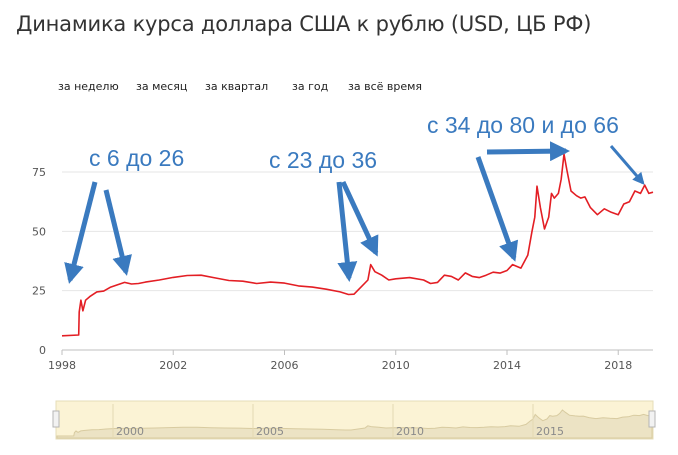  What do you see at coordinates (338, 421) in the screenshot?
I see `navigator-labels: 2000 2005 2010 2015` at bounding box center [338, 421].